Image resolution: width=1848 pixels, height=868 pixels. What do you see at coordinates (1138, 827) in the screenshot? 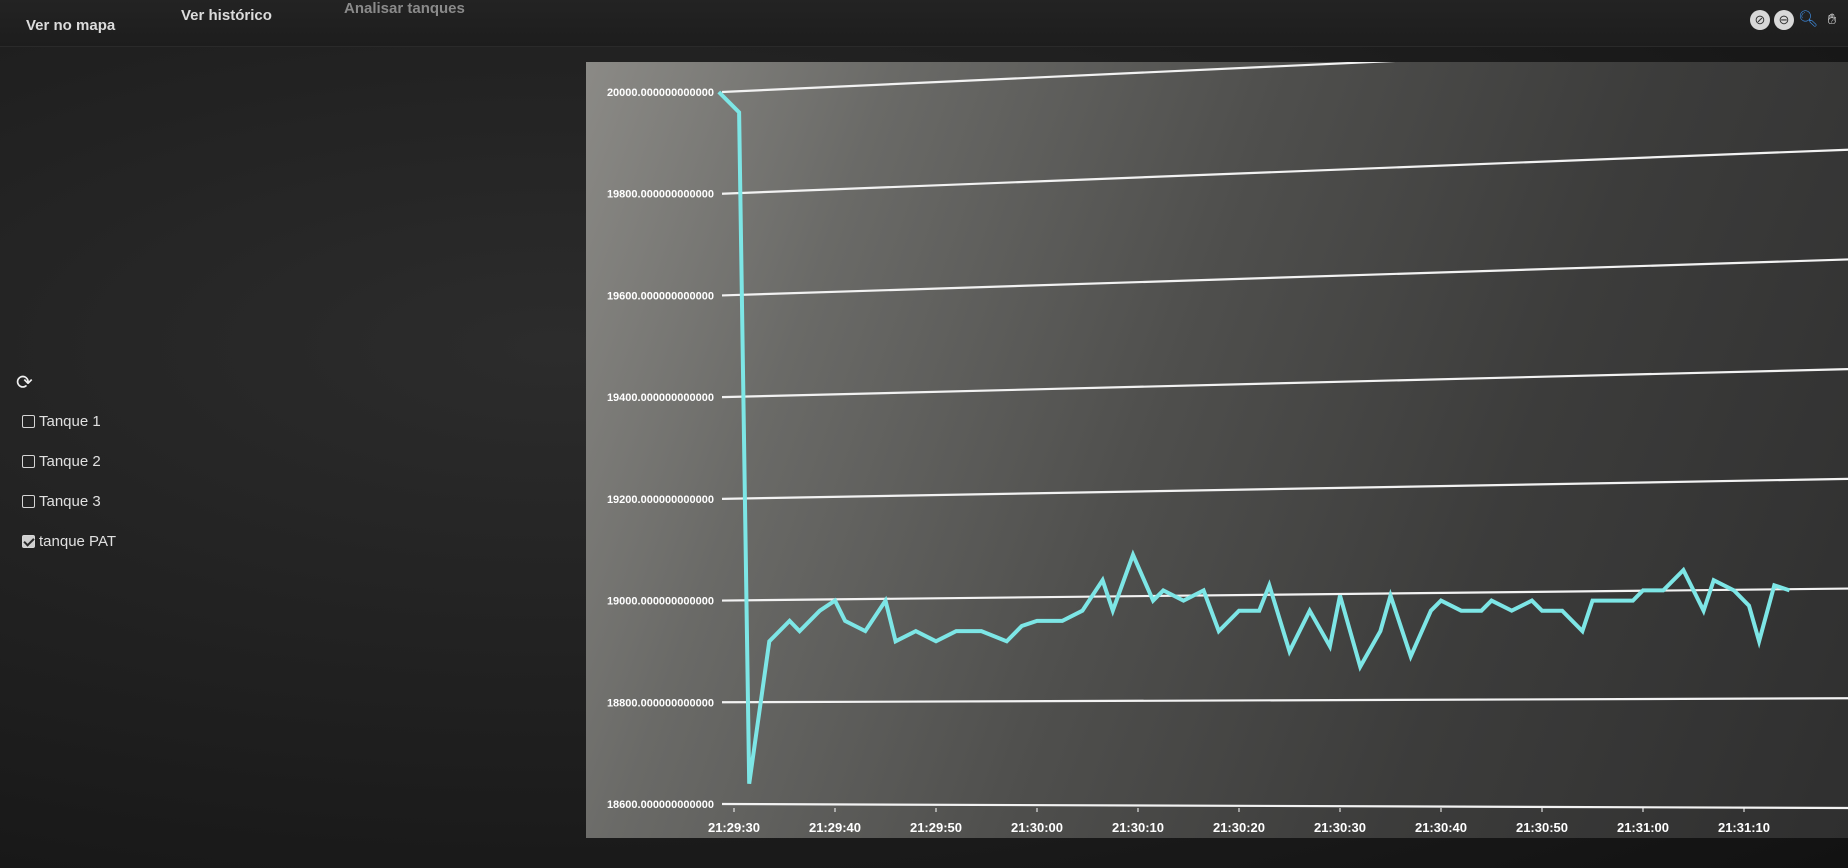
I see `x-tick-label: 21:30:10` at bounding box center [1138, 827].